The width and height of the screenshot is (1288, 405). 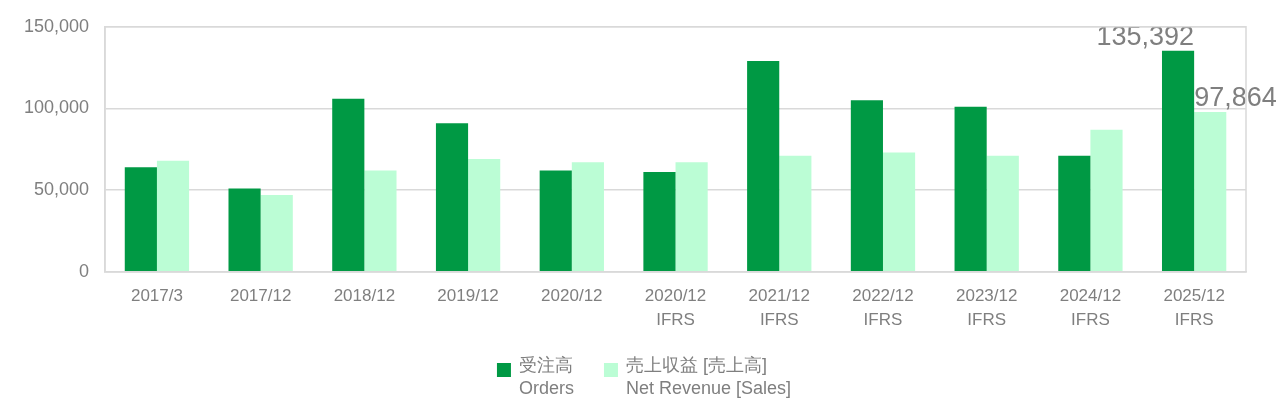 I want to click on x-tick-label: 2020/12 IFRS, so click(x=675, y=307).